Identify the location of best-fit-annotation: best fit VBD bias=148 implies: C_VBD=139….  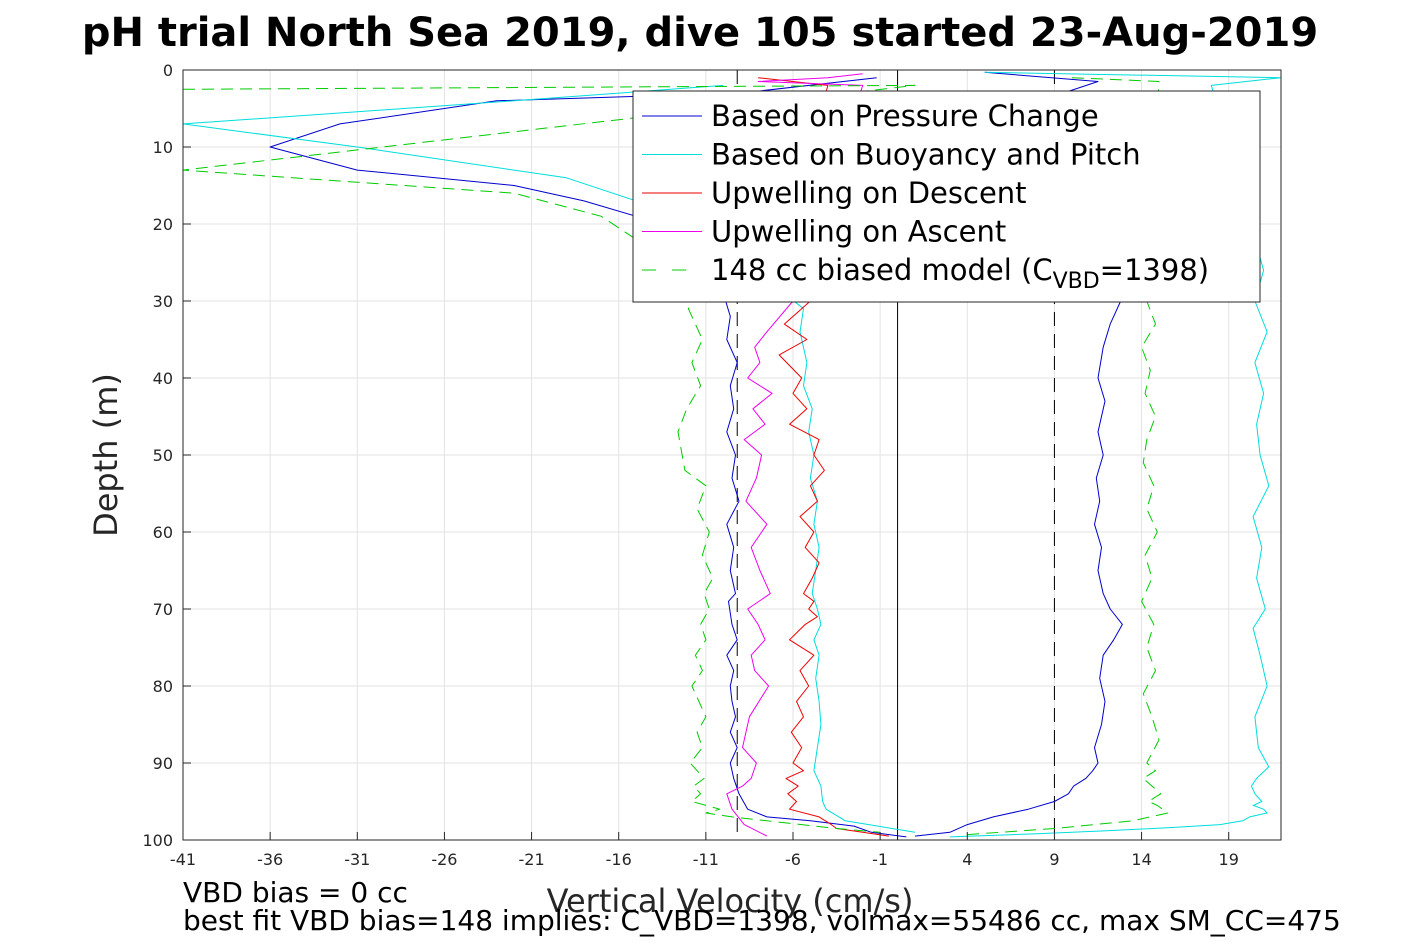
(762, 920).